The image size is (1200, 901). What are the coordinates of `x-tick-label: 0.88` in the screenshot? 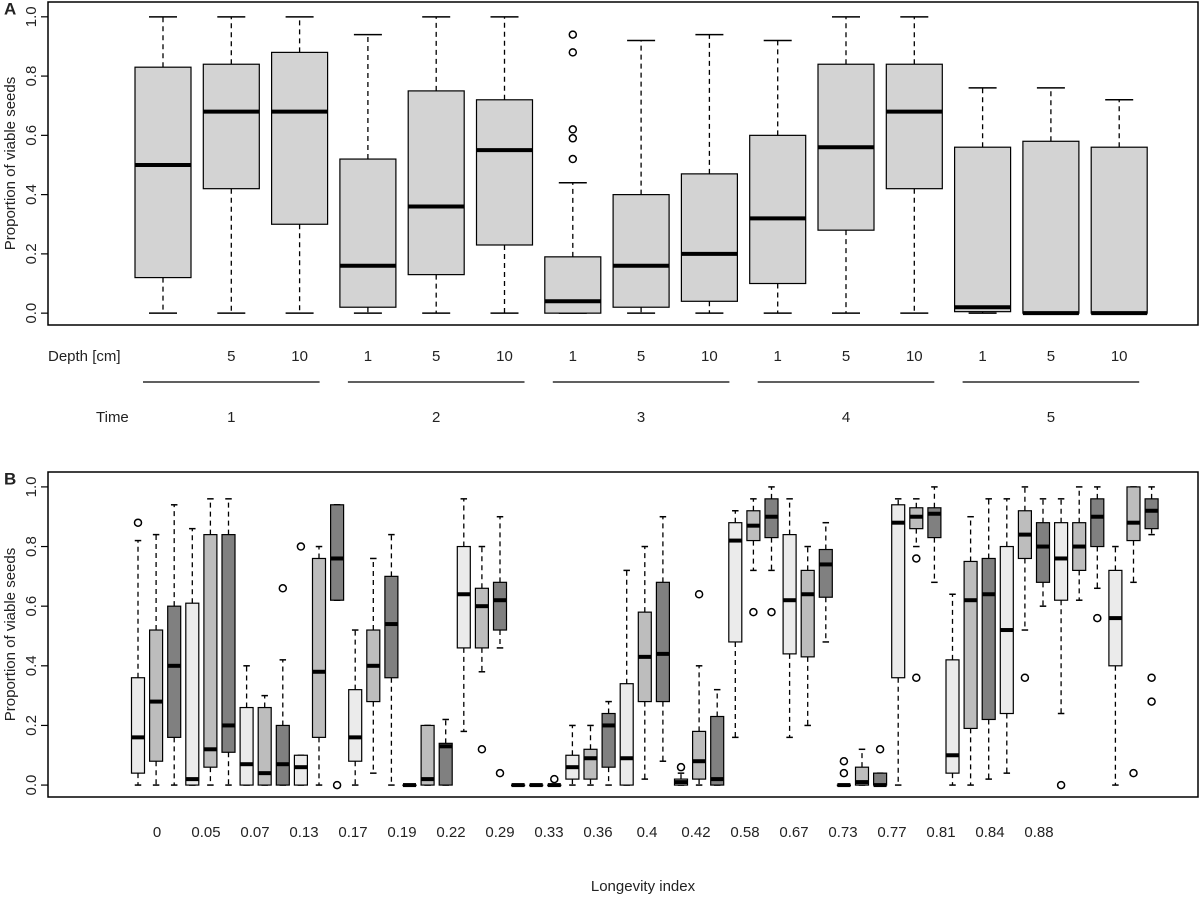 It's located at (1038, 832).